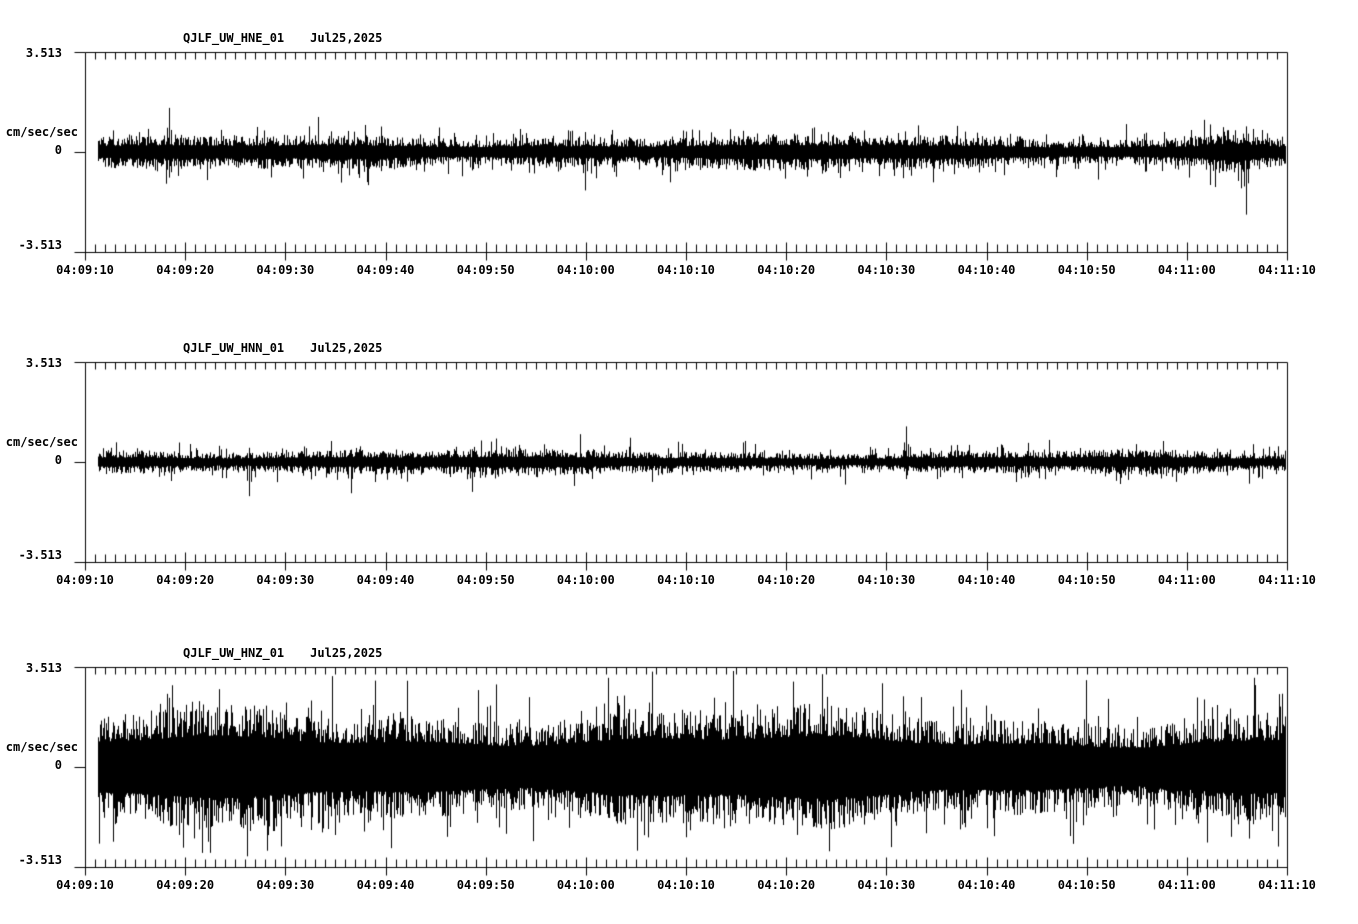  I want to click on panel-title: QJLF_UW_HNZ_01 Jul25,2025, so click(282, 653).